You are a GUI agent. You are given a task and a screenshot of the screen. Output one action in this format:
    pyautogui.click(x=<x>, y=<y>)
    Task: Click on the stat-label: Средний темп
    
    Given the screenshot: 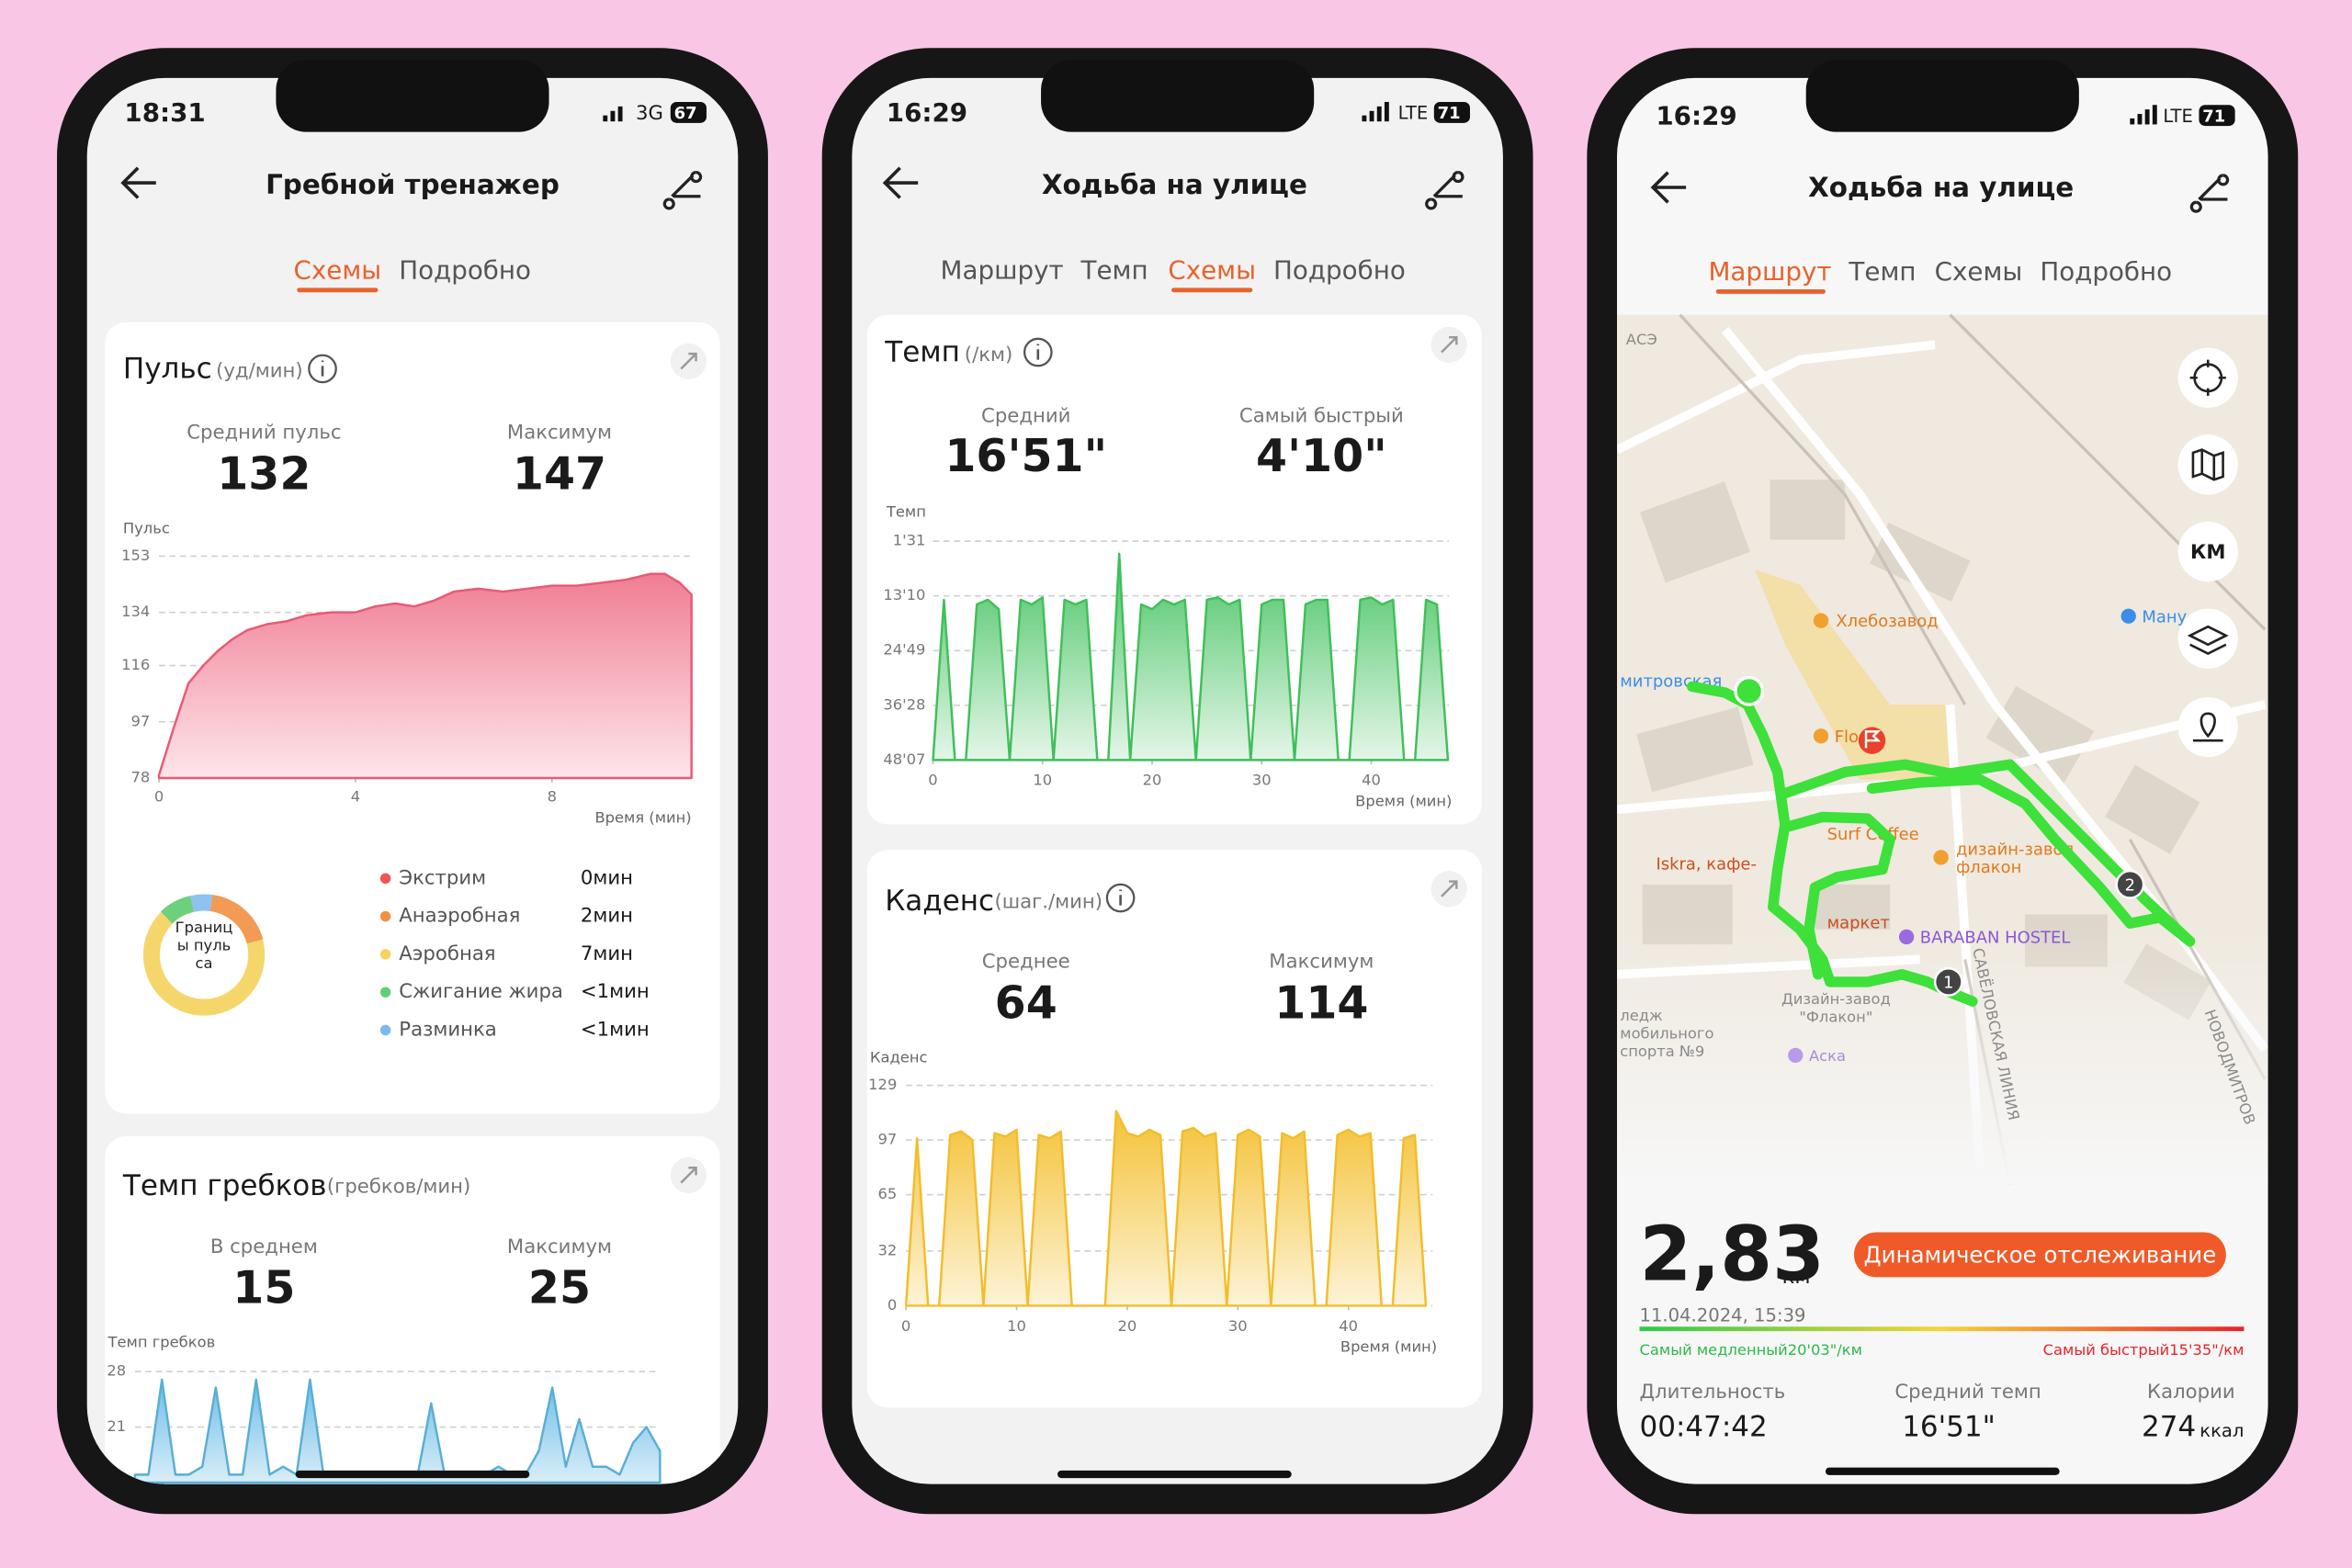 What is the action you would take?
    pyautogui.click(x=1967, y=1392)
    